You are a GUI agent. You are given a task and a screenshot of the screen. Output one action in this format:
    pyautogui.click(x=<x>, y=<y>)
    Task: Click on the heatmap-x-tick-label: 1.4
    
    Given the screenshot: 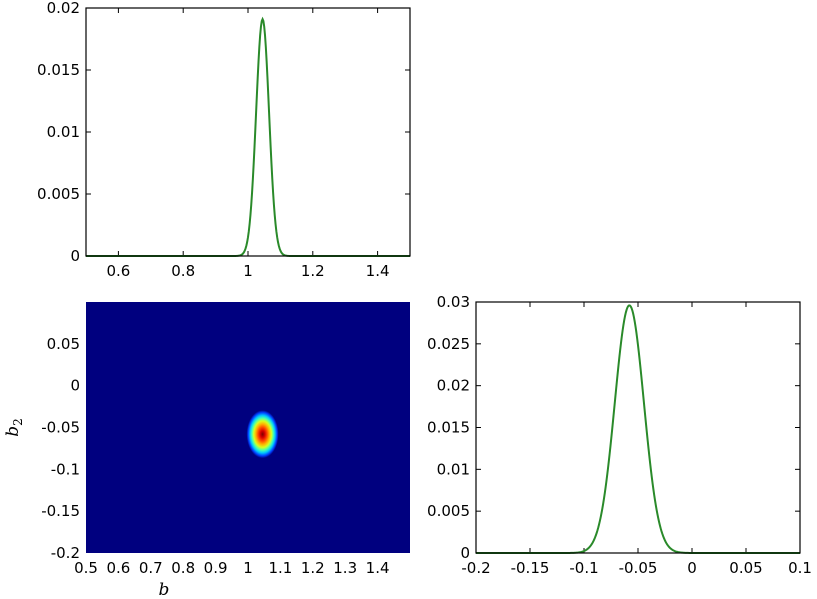 What is the action you would take?
    pyautogui.click(x=378, y=568)
    